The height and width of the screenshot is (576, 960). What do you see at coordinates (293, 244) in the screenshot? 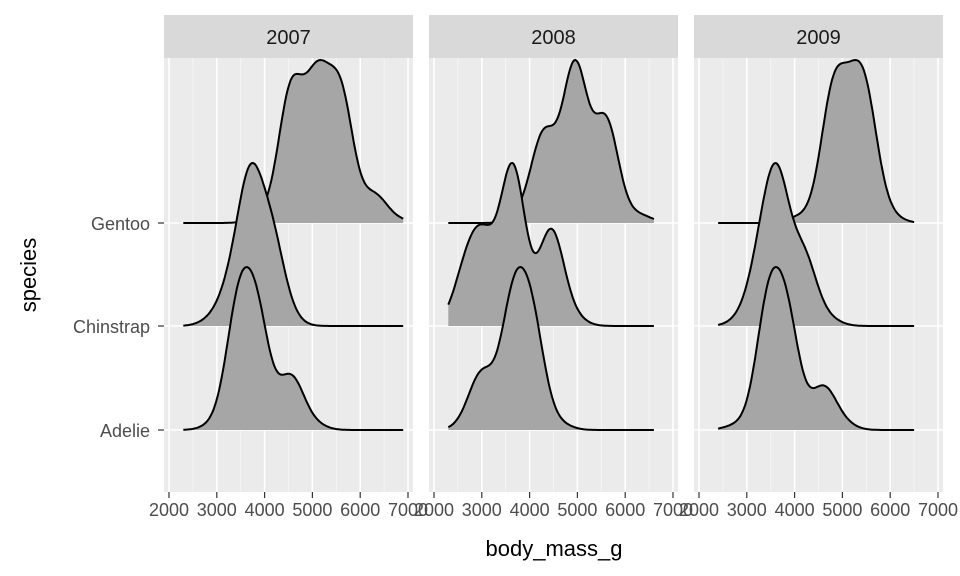
I see `ridge-line-2007-chinstrap` at bounding box center [293, 244].